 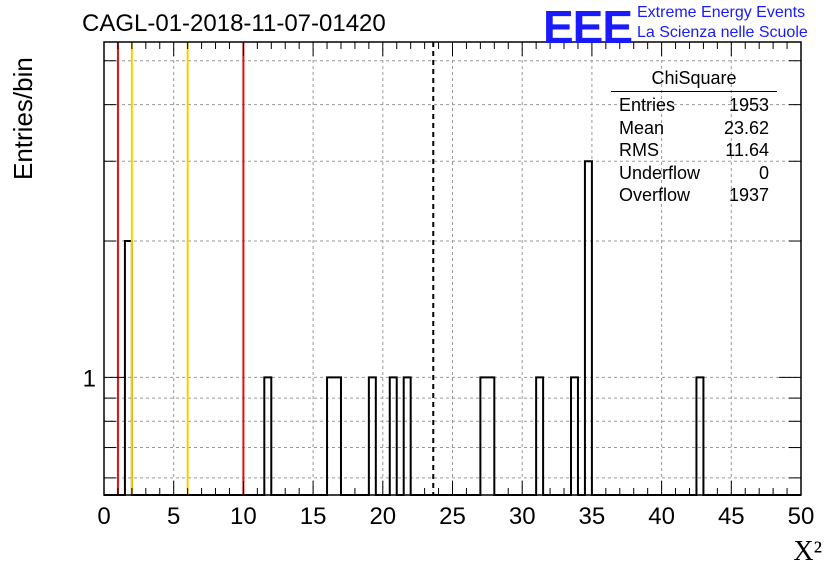 I want to click on x-tick-label: 15, so click(x=313, y=516).